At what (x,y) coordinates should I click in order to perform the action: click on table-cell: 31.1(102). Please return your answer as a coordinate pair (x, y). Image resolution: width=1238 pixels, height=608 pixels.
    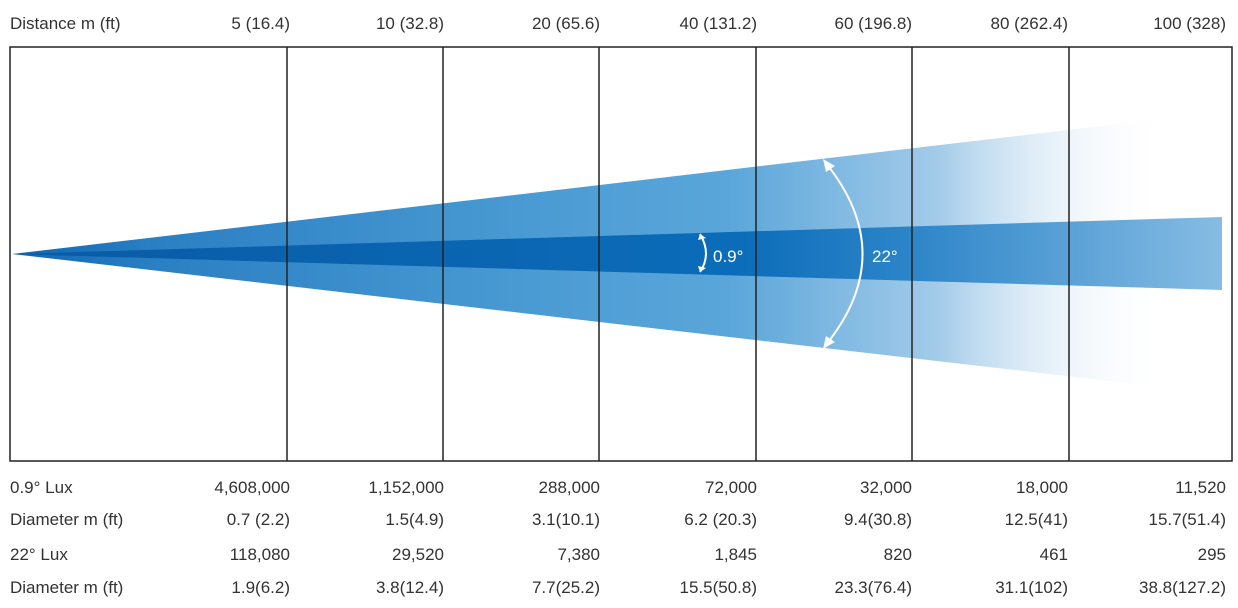
    Looking at the image, I should click on (1031, 587).